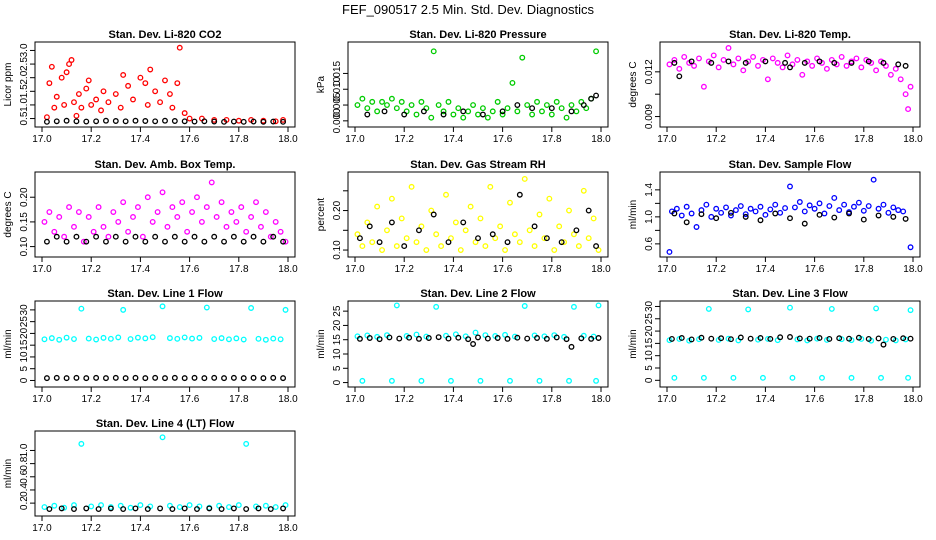 The height and width of the screenshot is (540, 936). What do you see at coordinates (478, 165) in the screenshot?
I see `panel-title: Stan. Dev. Gas Stream RH` at bounding box center [478, 165].